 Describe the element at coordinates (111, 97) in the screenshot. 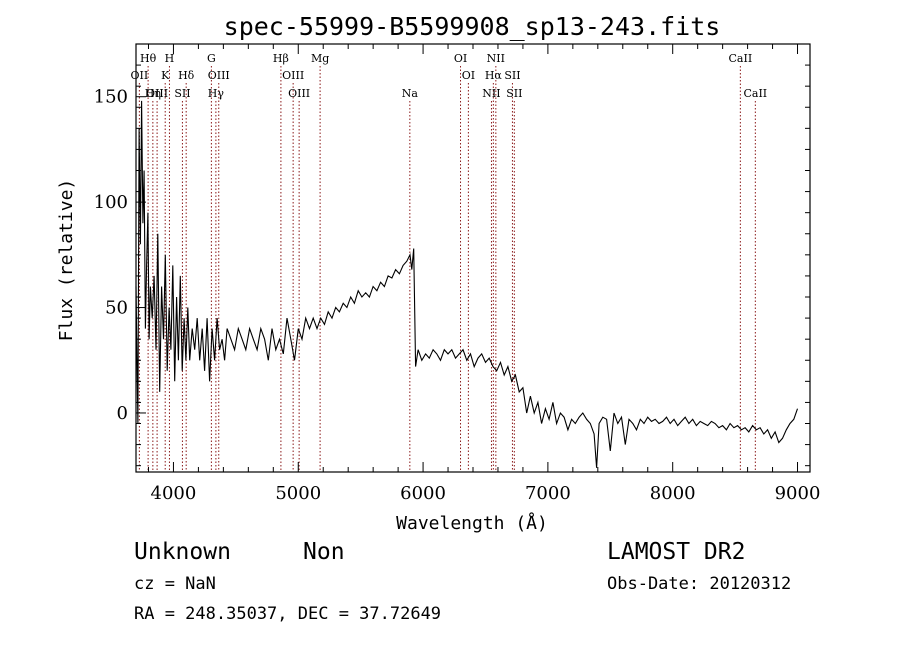

I see `y-tick-label: 150` at that location.